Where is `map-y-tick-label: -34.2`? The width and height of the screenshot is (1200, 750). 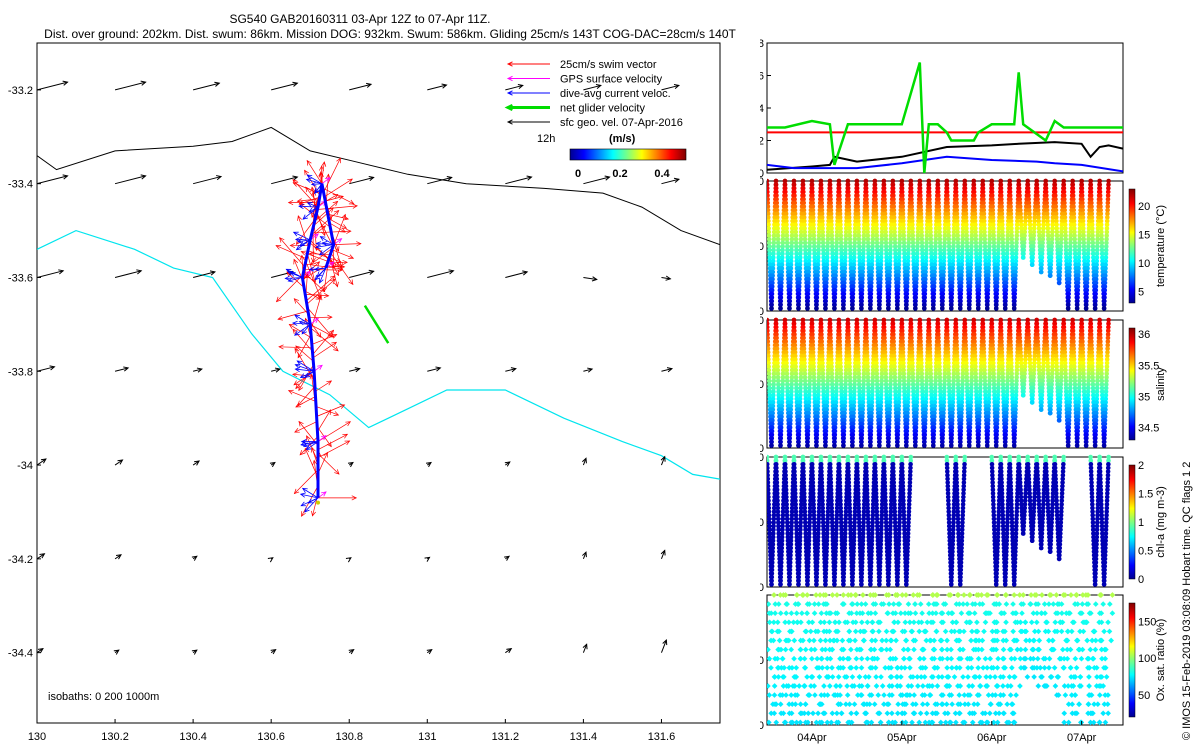
map-y-tick-label: -34.2 is located at coordinates (20, 560).